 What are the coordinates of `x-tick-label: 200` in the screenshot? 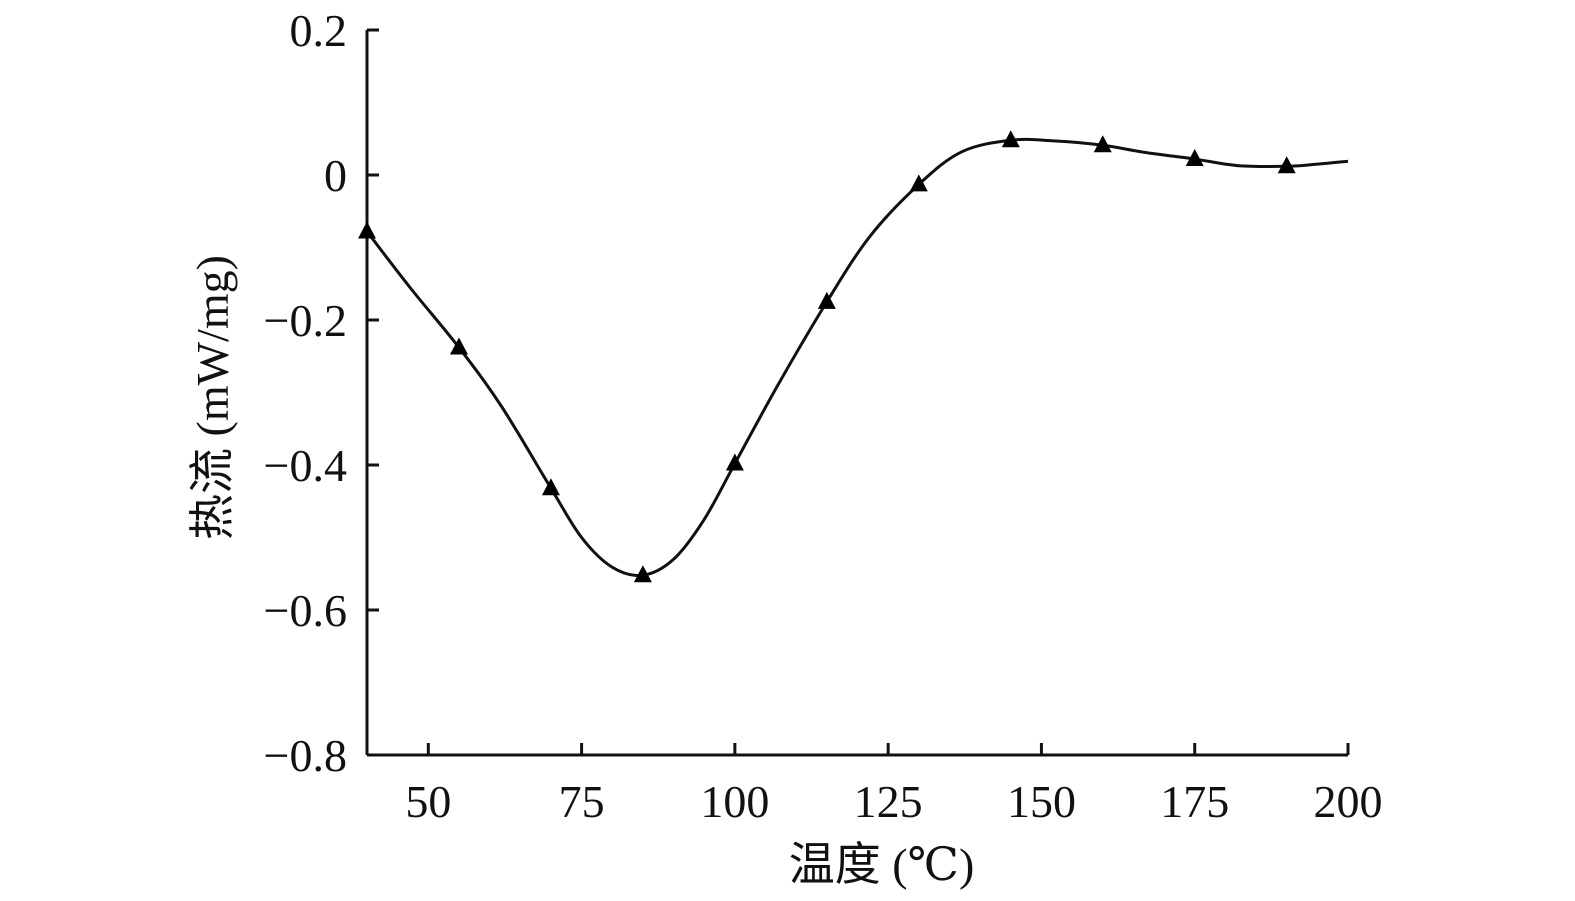 It's located at (1348, 801).